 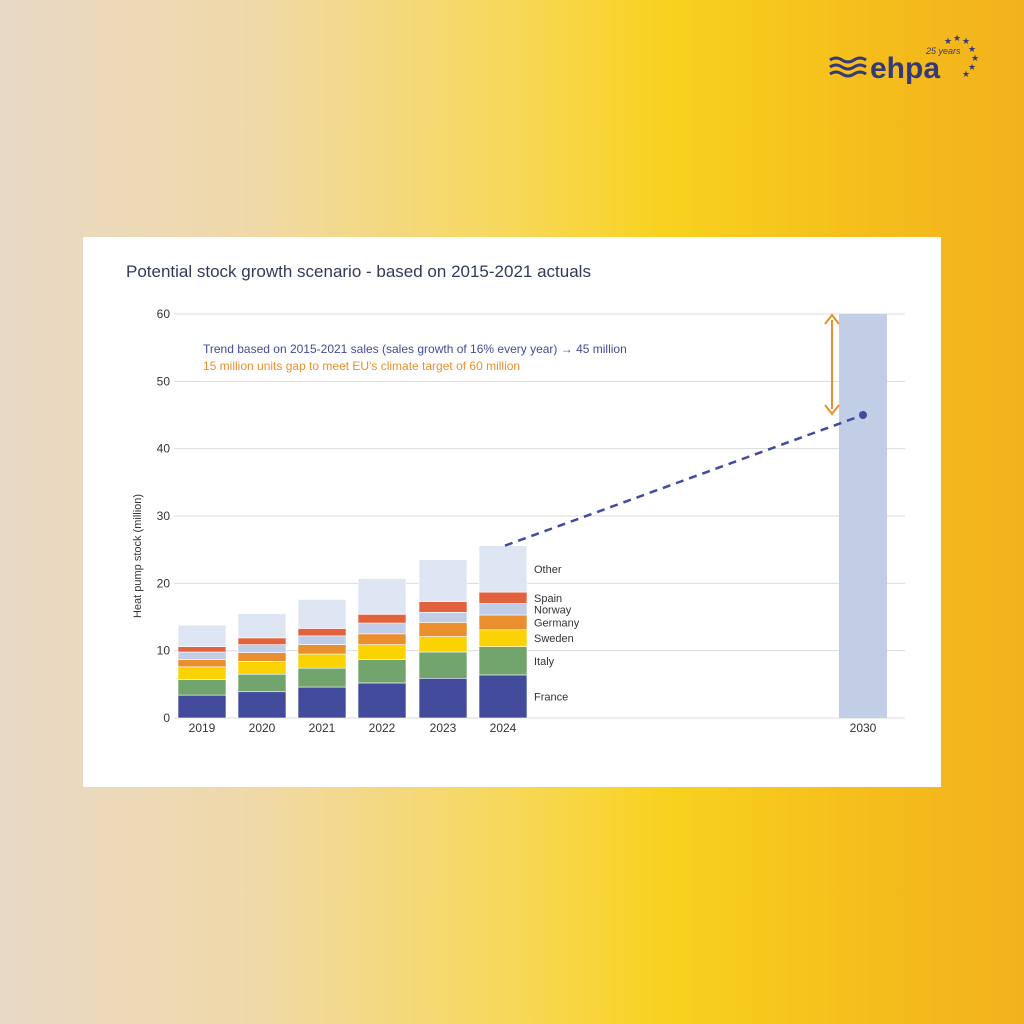 What do you see at coordinates (548, 570) in the screenshot?
I see `series-label: Other` at bounding box center [548, 570].